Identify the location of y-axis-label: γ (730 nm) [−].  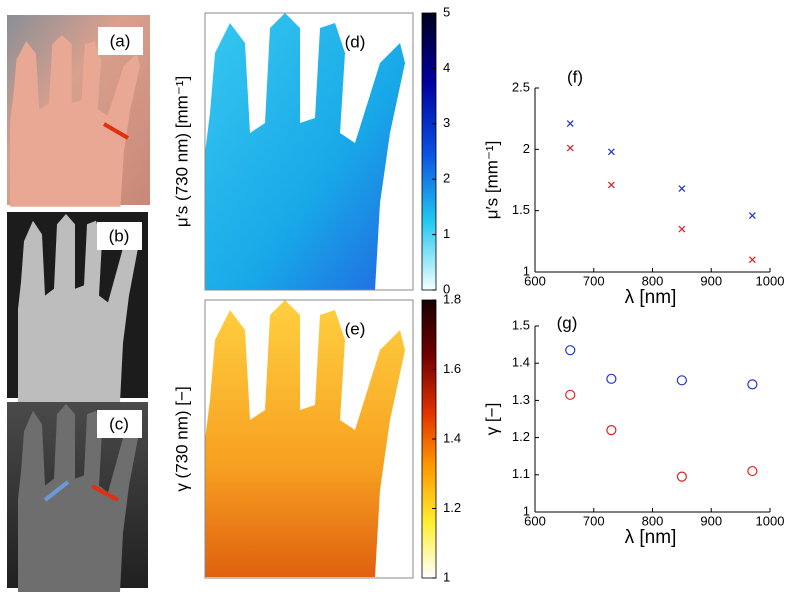
(181, 438).